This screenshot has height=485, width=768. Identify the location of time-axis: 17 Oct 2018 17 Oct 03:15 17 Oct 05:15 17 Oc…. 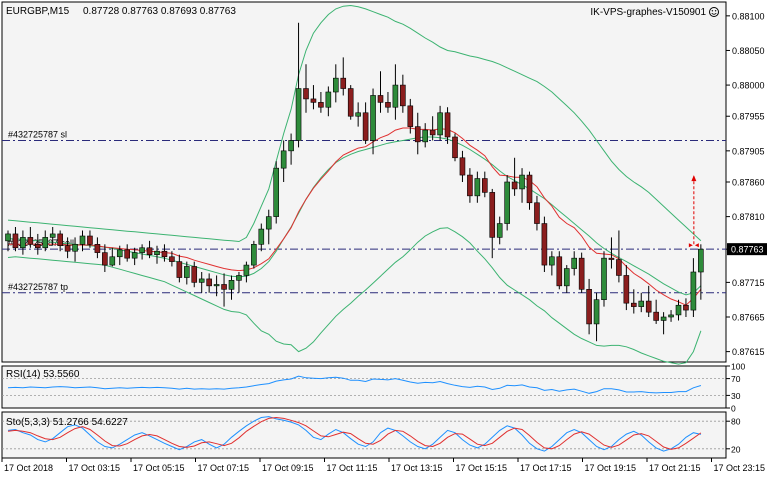
(383, 465).